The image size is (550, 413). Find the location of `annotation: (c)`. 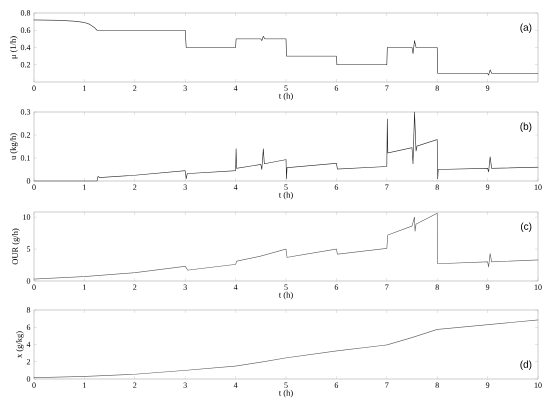

annotation: (c) is located at coordinates (526, 227).